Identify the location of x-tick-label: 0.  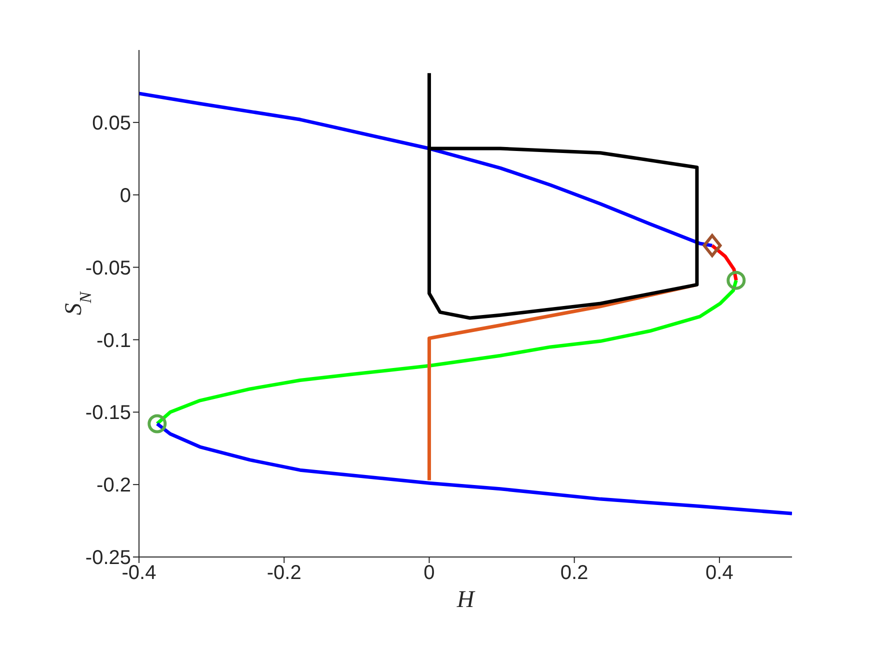
(429, 573).